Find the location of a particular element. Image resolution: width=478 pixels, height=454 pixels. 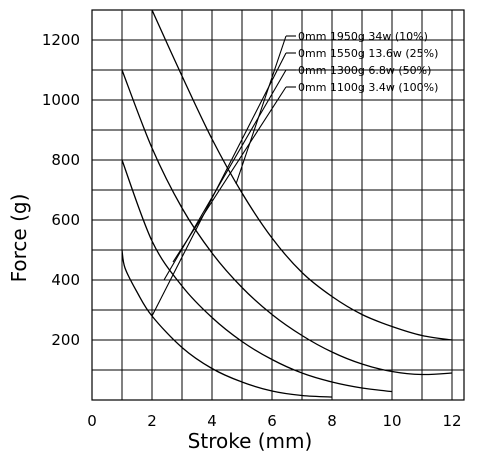

x-tick-label: 12 is located at coordinates (451, 421).